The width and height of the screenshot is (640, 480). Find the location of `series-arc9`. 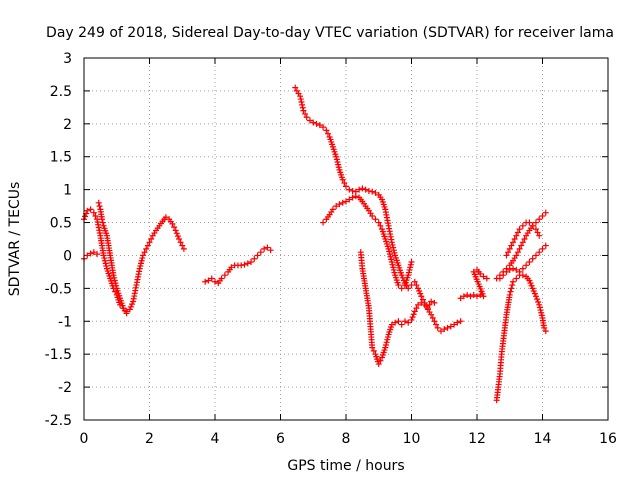

series-arc9 is located at coordinates (521, 245).